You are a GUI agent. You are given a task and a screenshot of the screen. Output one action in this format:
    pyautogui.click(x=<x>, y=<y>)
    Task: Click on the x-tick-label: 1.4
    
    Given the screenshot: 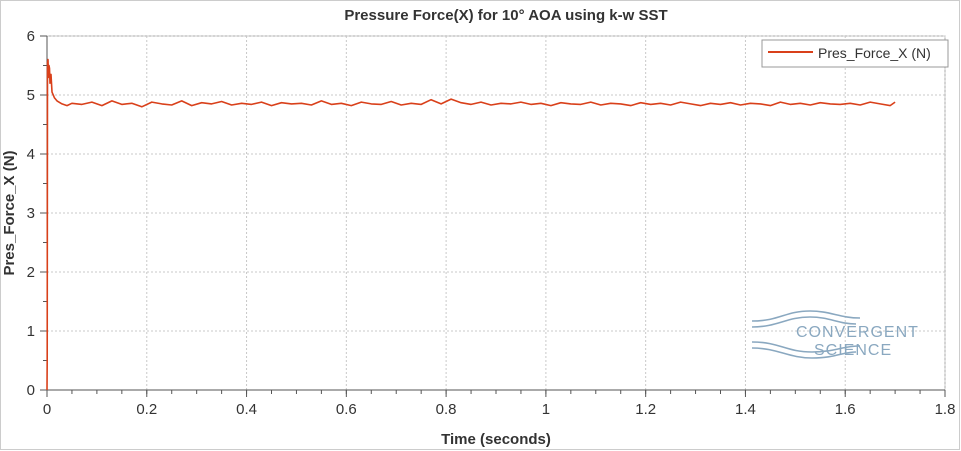 What is the action you would take?
    pyautogui.click(x=745, y=409)
    